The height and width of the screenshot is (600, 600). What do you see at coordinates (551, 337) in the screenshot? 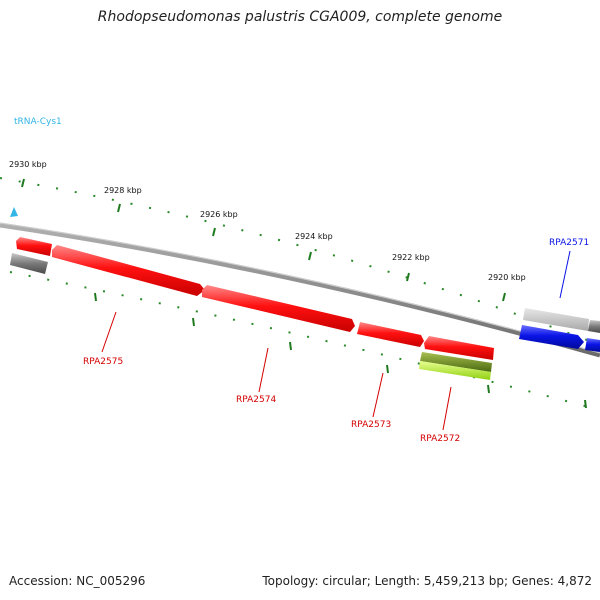
I see `gene-rpa2571-arrow` at bounding box center [551, 337].